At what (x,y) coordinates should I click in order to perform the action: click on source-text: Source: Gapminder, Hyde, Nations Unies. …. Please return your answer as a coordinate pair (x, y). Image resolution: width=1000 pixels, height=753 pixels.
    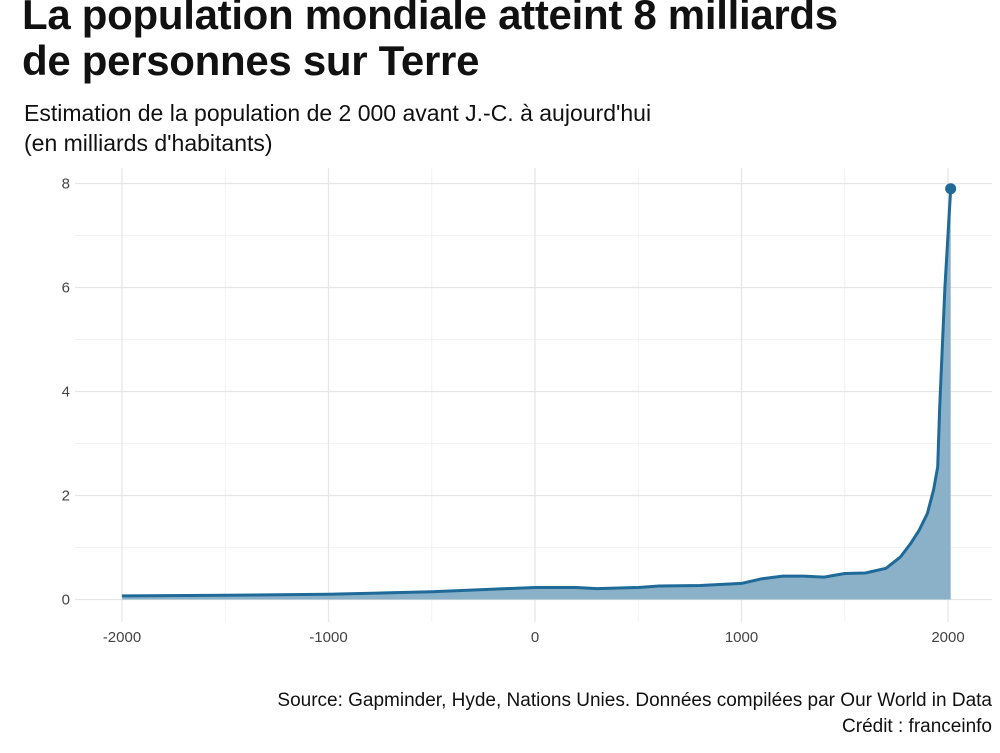
    Looking at the image, I should click on (634, 700).